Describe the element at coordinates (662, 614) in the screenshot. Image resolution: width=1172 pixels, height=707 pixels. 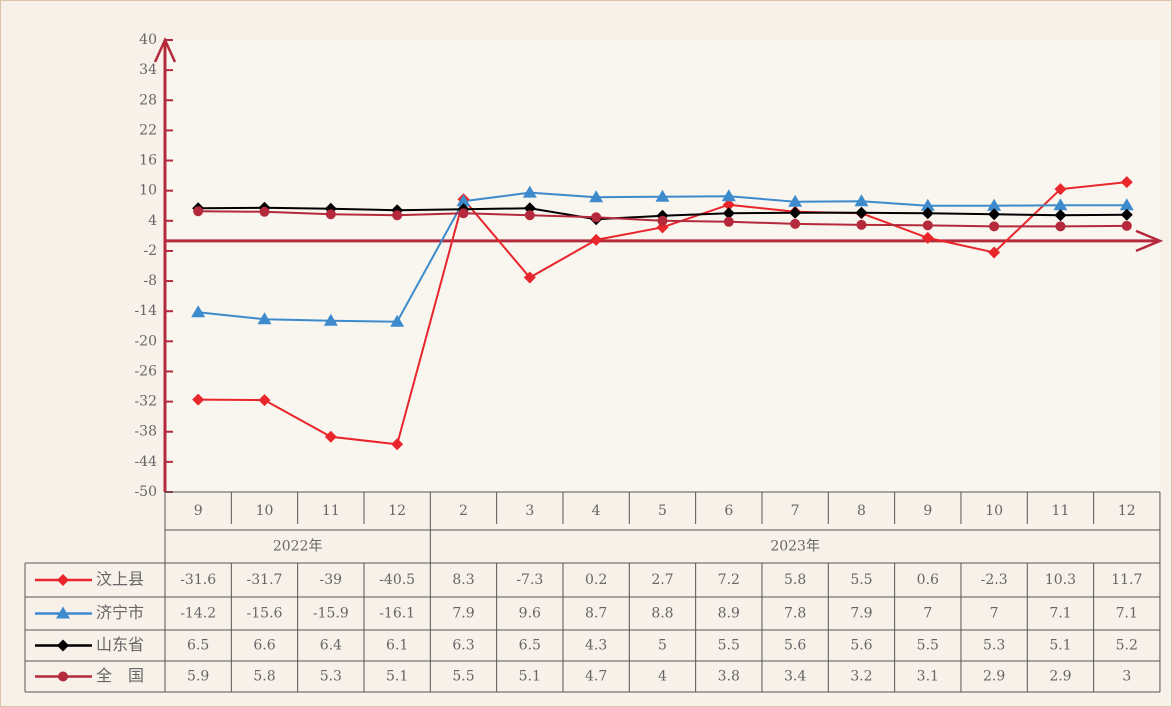
I see `table-value: 8.8` at that location.